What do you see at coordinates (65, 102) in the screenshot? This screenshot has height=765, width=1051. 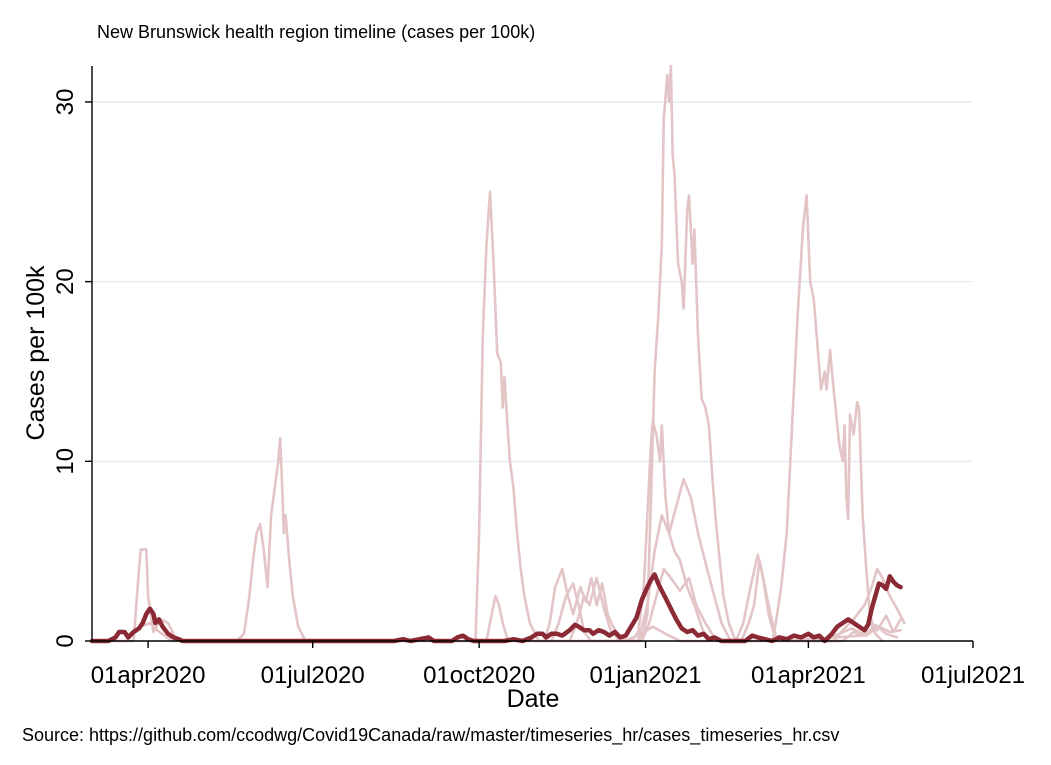 I see `y-tick-label-3: 30` at bounding box center [65, 102].